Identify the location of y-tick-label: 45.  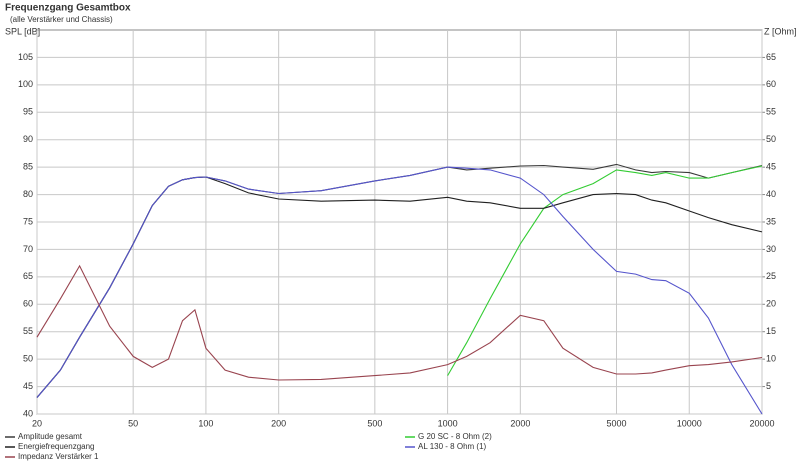
(28, 386).